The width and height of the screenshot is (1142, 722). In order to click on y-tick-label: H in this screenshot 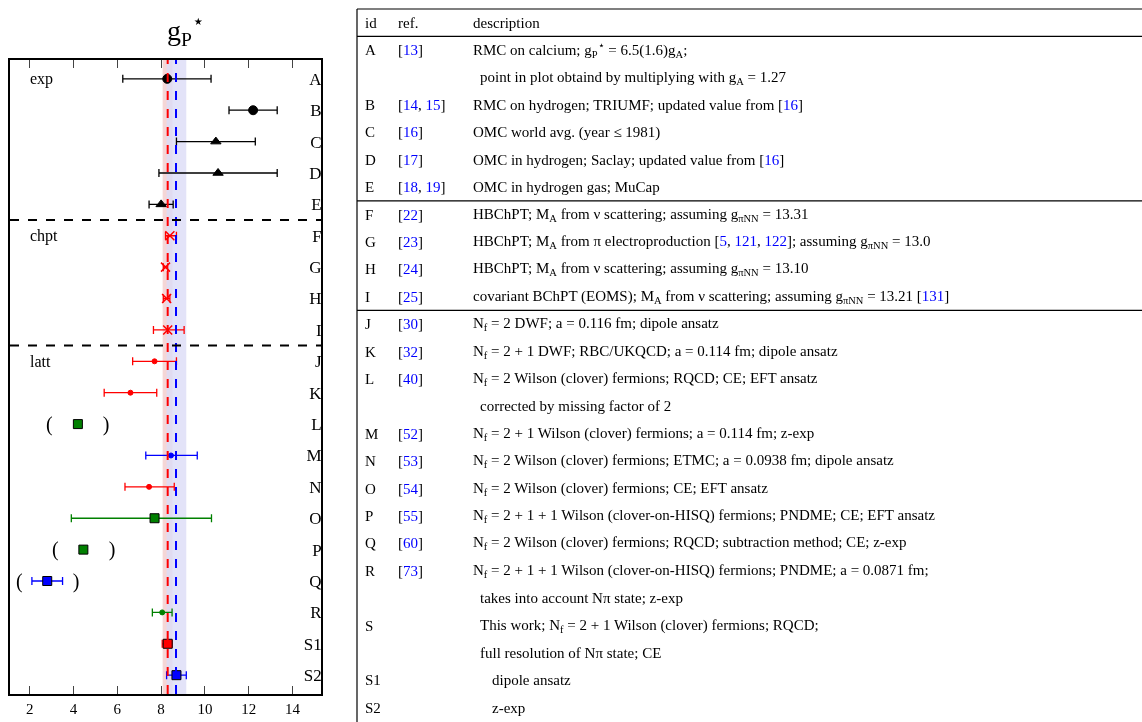, I will do `click(315, 299)`.